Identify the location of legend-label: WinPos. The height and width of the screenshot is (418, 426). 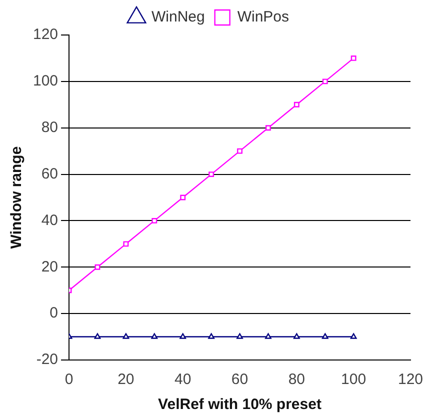
(263, 17).